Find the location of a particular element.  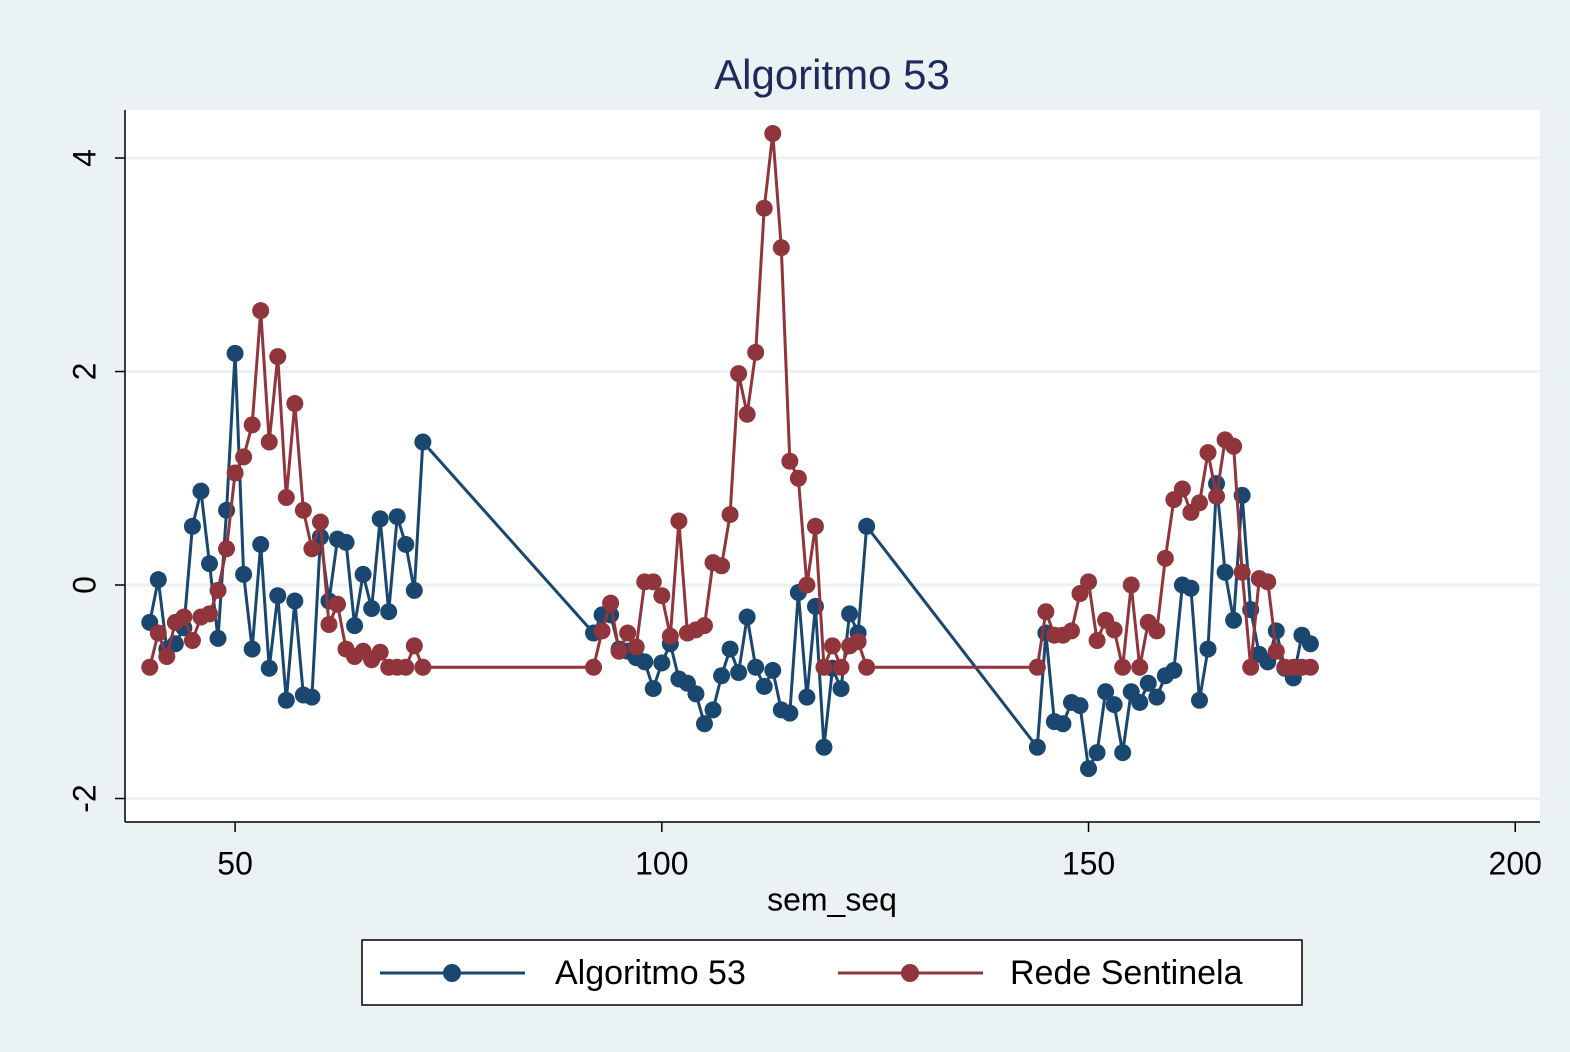

x-tick-label: 200 is located at coordinates (1515, 863).